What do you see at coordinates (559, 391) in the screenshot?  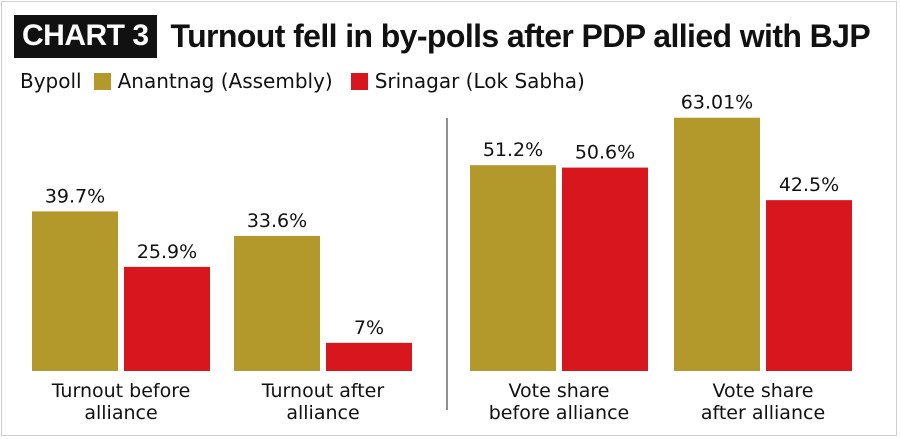 I see `category-label-panel1-group0-line0: Vote share` at bounding box center [559, 391].